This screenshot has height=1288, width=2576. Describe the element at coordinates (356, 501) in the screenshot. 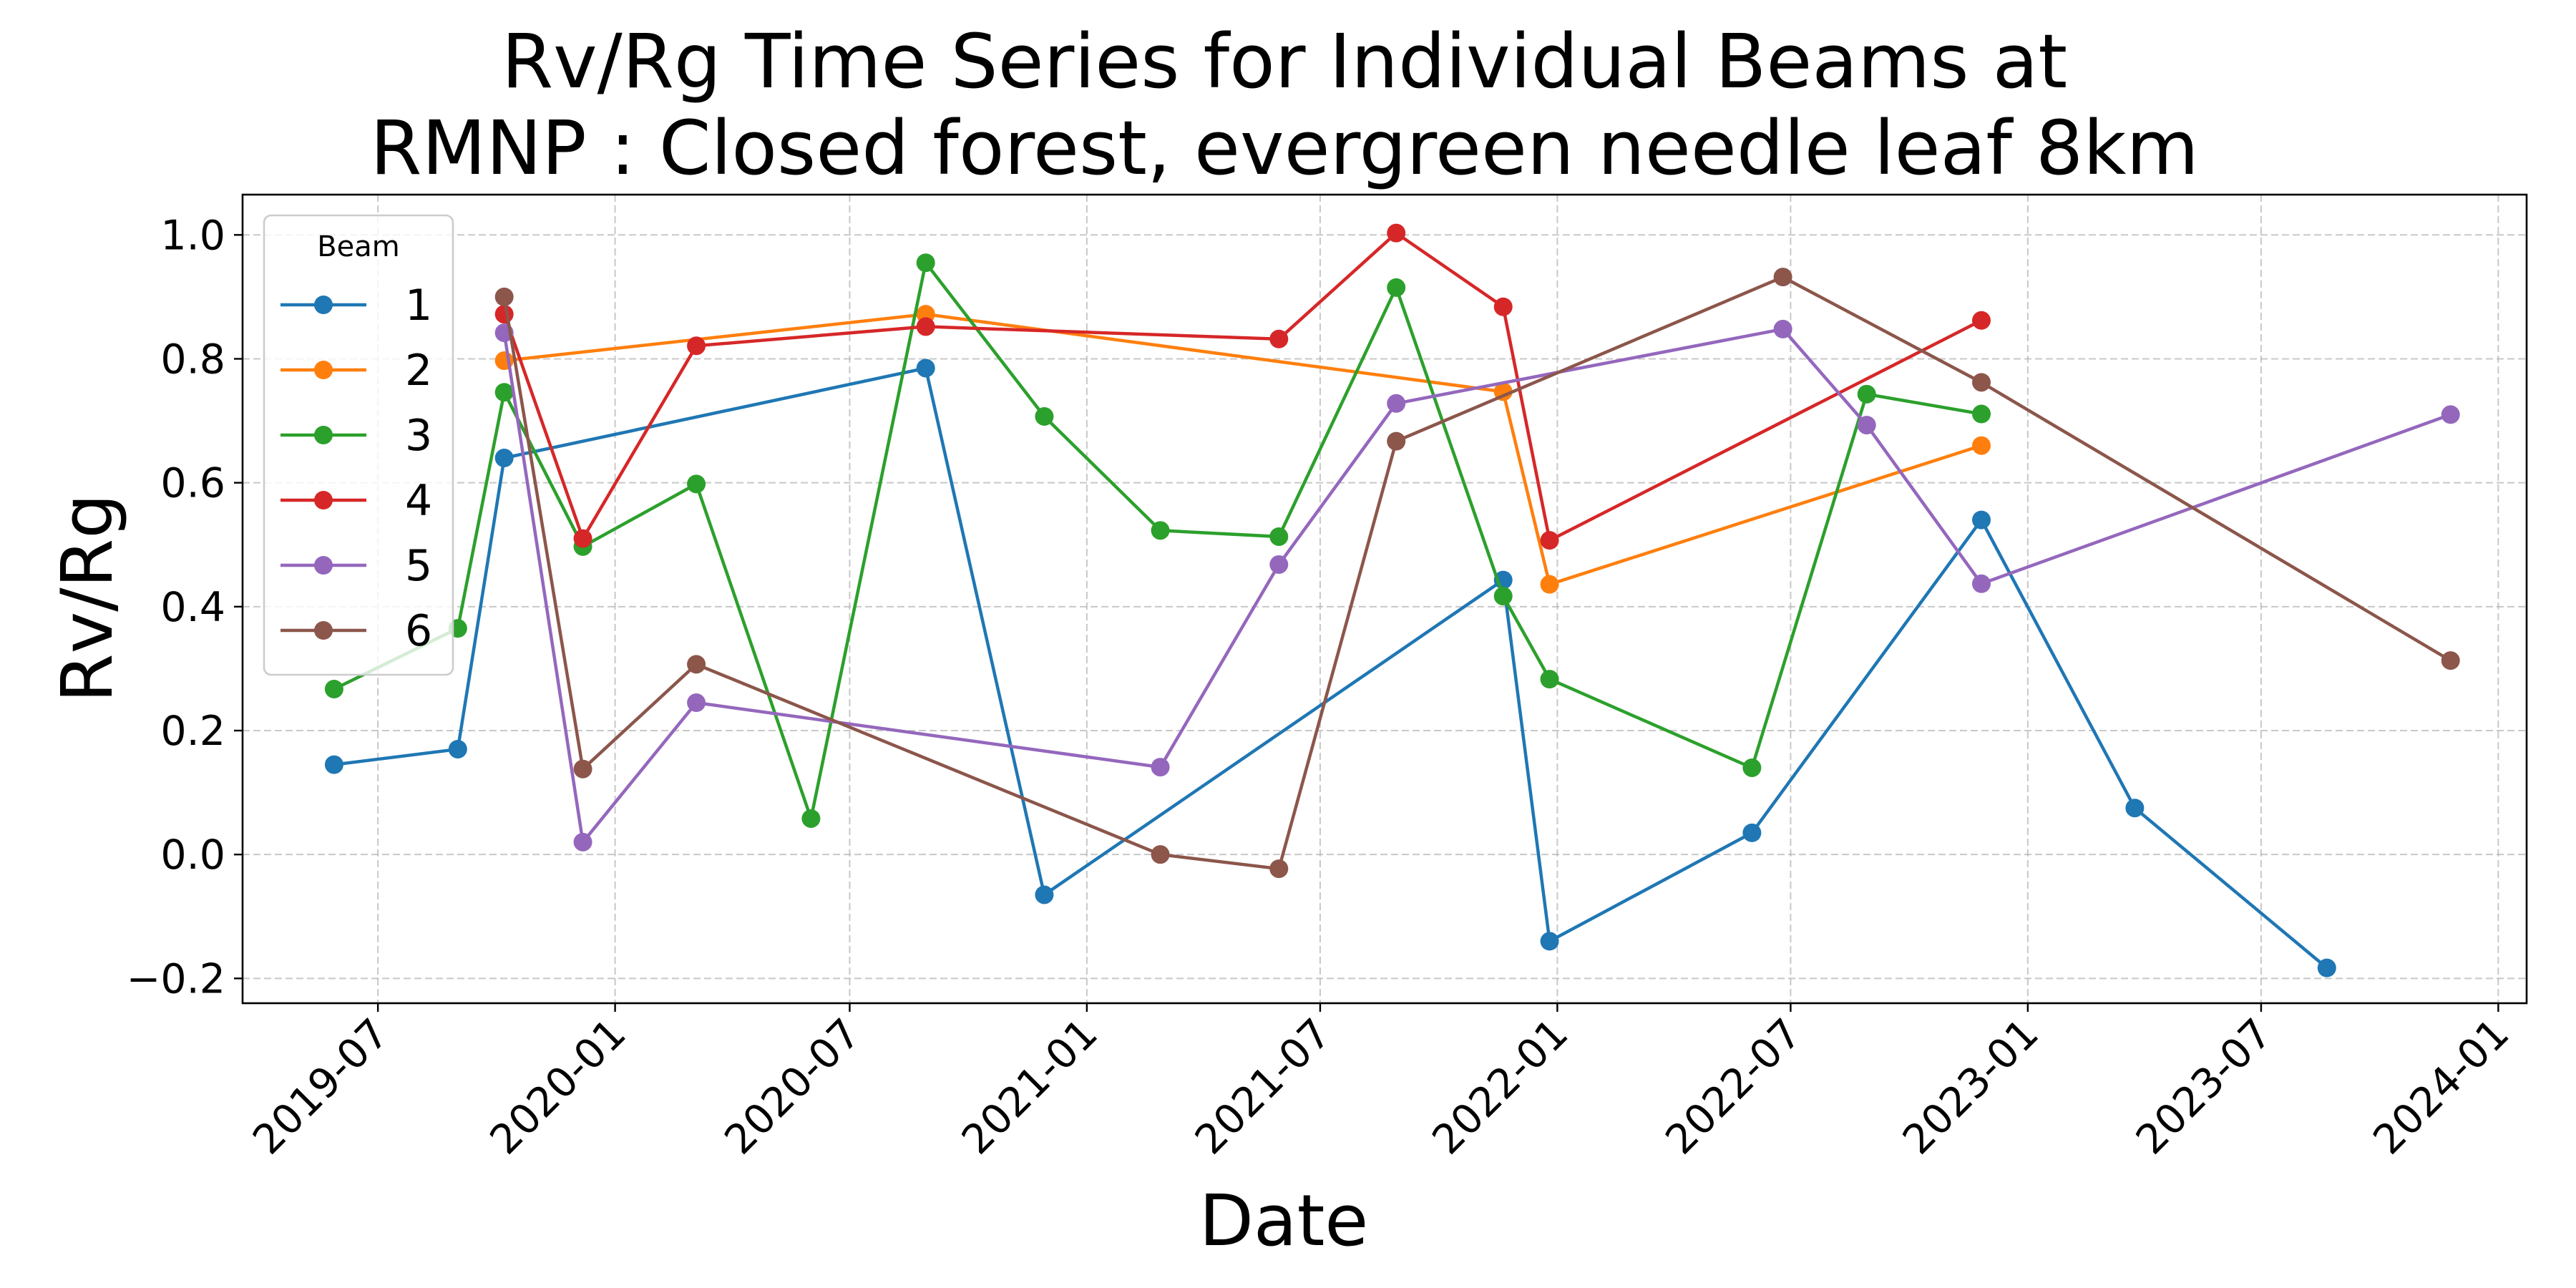

I see `legend-item-4: 4` at that location.